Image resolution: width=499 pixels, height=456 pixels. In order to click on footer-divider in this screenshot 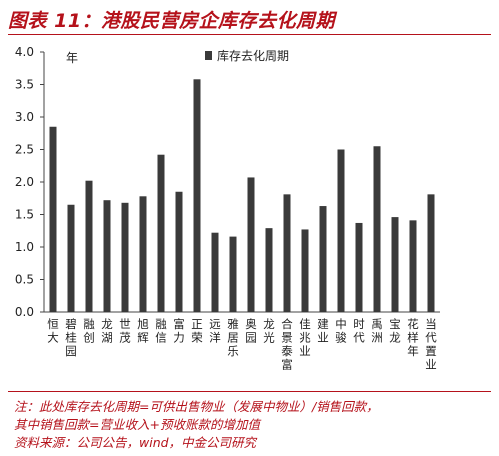, I will do `click(249, 391)`.